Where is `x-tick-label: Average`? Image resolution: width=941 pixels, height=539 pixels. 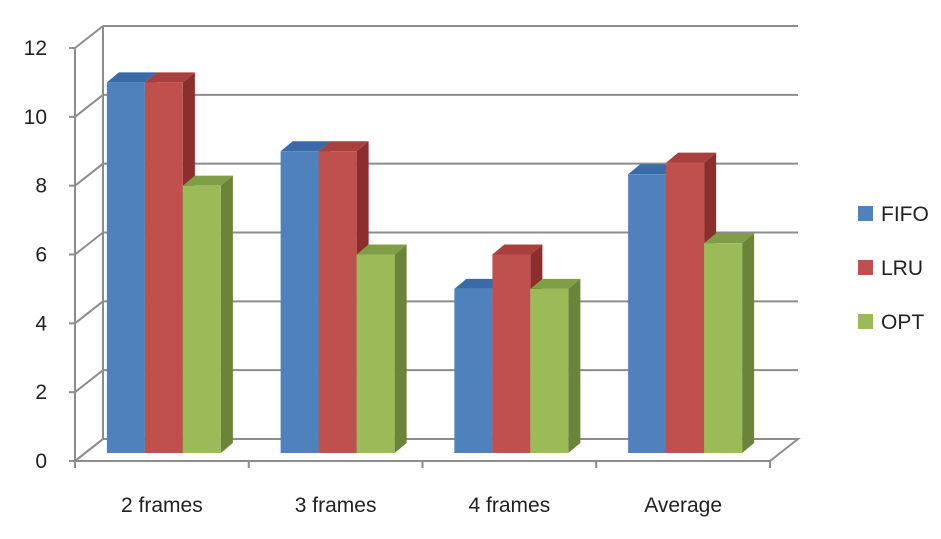 x-tick-label: Average is located at coordinates (683, 505).